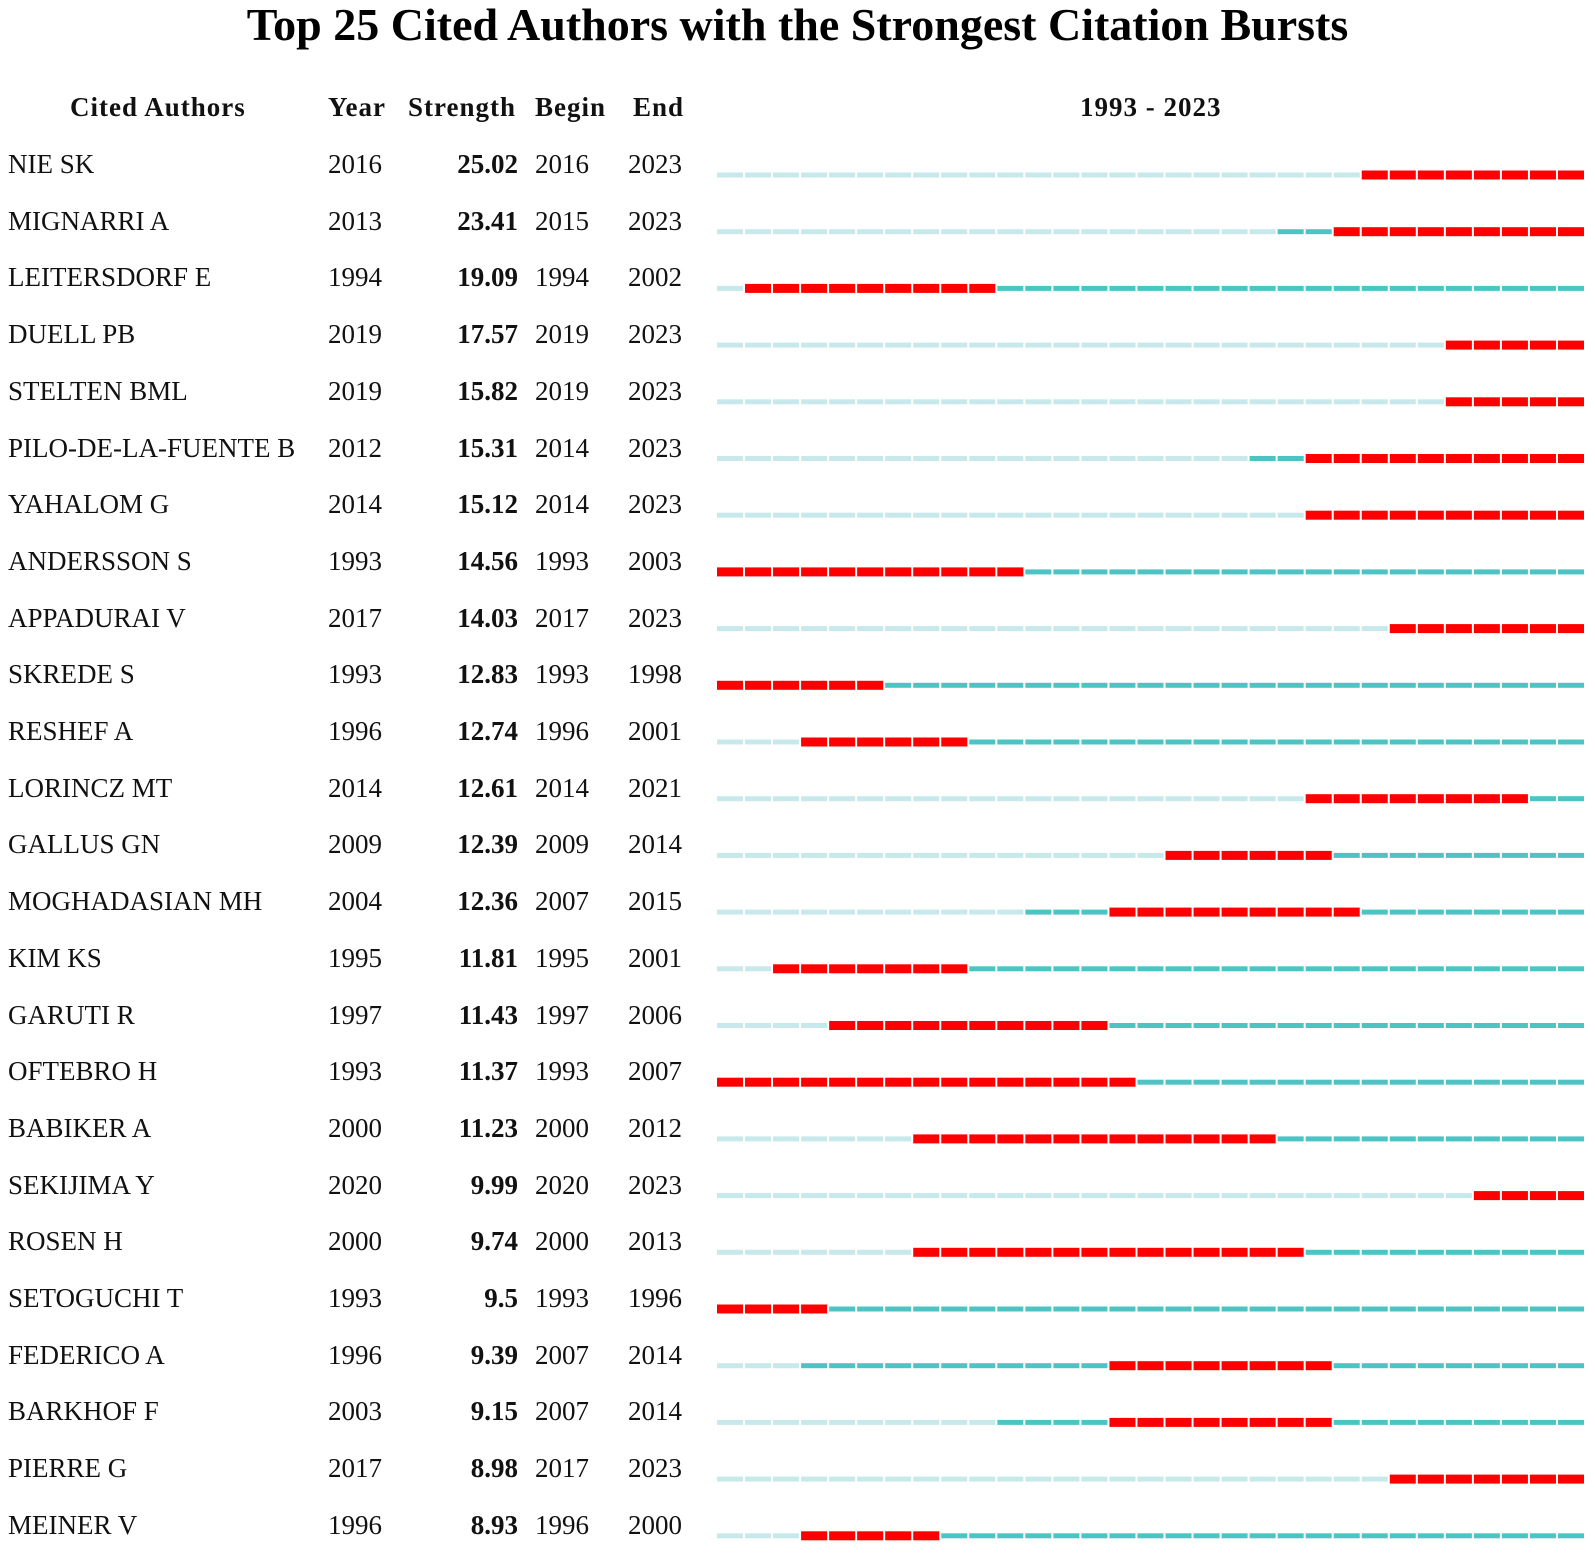  Describe the element at coordinates (562, 1525) in the screenshot. I see `begin-cell: 1996` at that location.